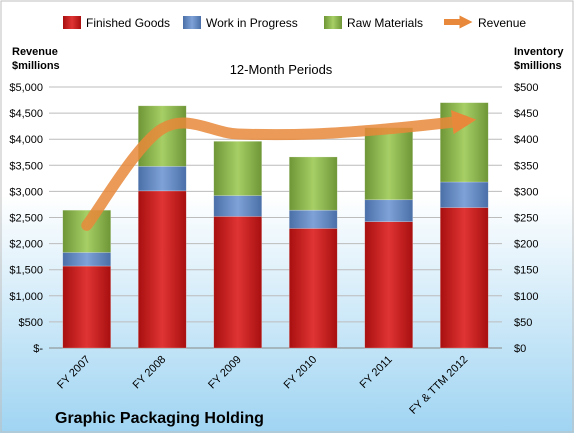  What do you see at coordinates (35, 52) in the screenshot?
I see `left-axis-title-line1: Revenue` at bounding box center [35, 52].